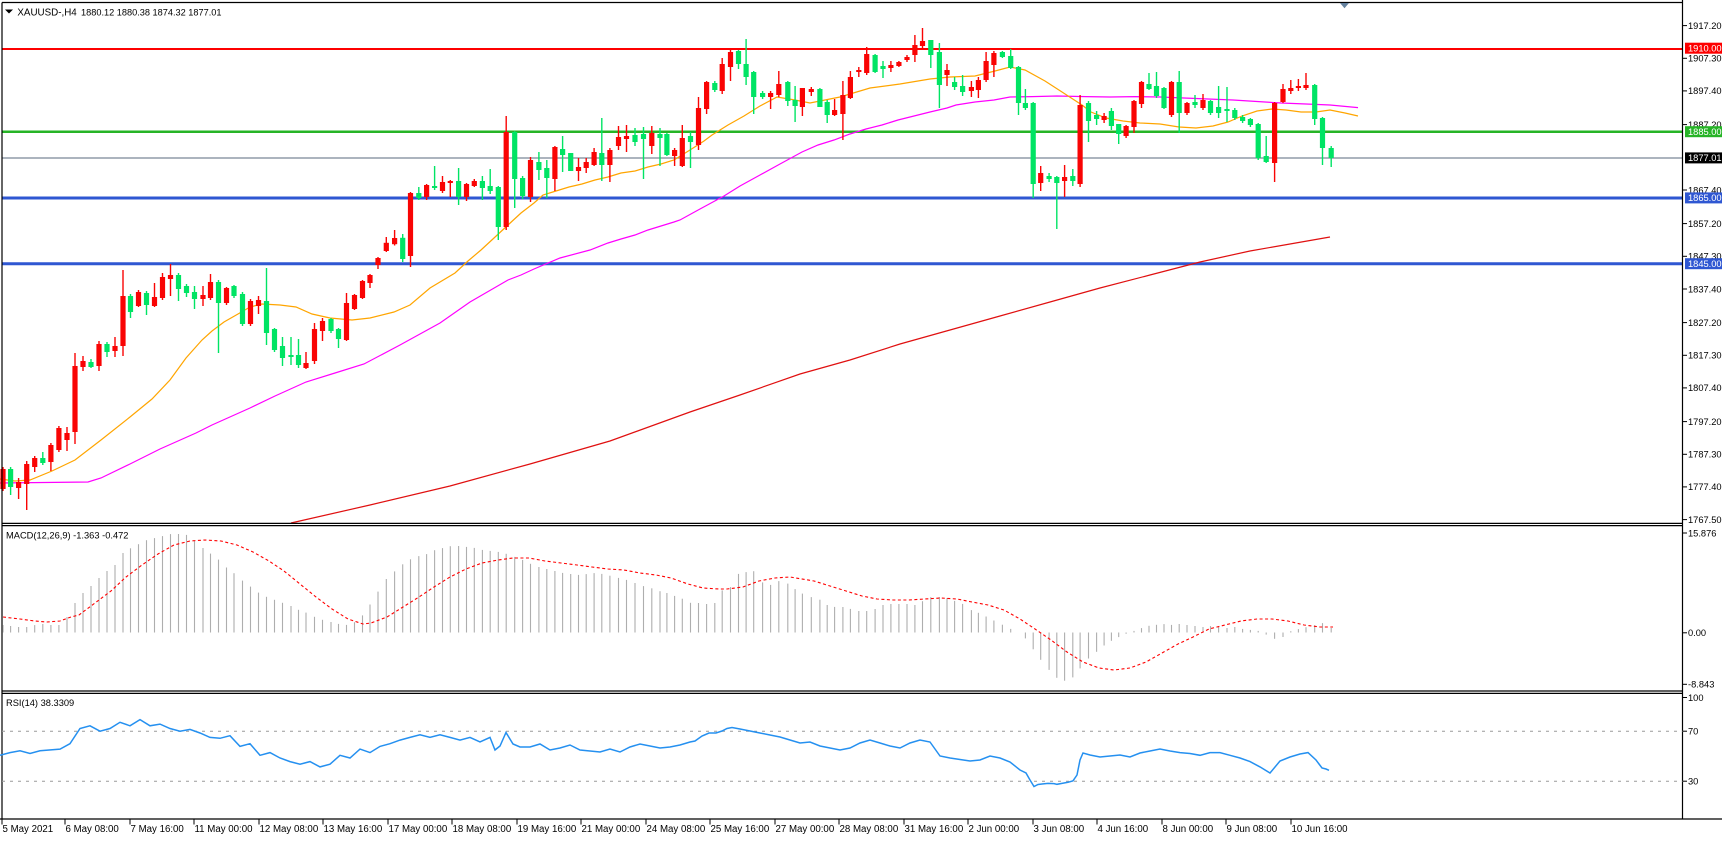  Describe the element at coordinates (1697, 633) in the screenshot. I see `svg-text: 0.00` at that location.